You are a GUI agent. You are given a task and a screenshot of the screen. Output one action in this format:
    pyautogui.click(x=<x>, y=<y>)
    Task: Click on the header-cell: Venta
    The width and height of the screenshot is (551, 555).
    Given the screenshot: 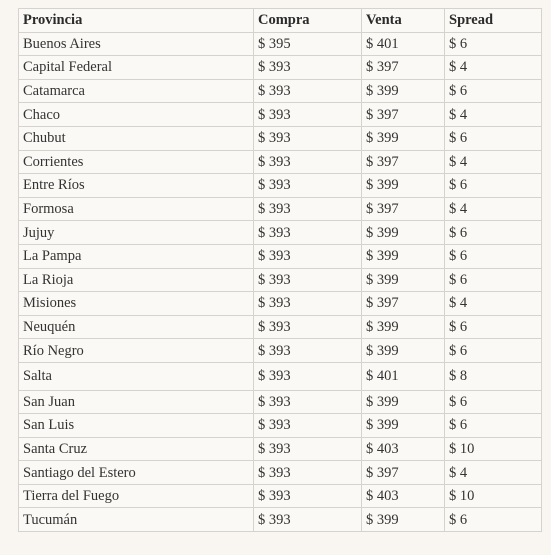 What is the action you would take?
    pyautogui.click(x=403, y=20)
    